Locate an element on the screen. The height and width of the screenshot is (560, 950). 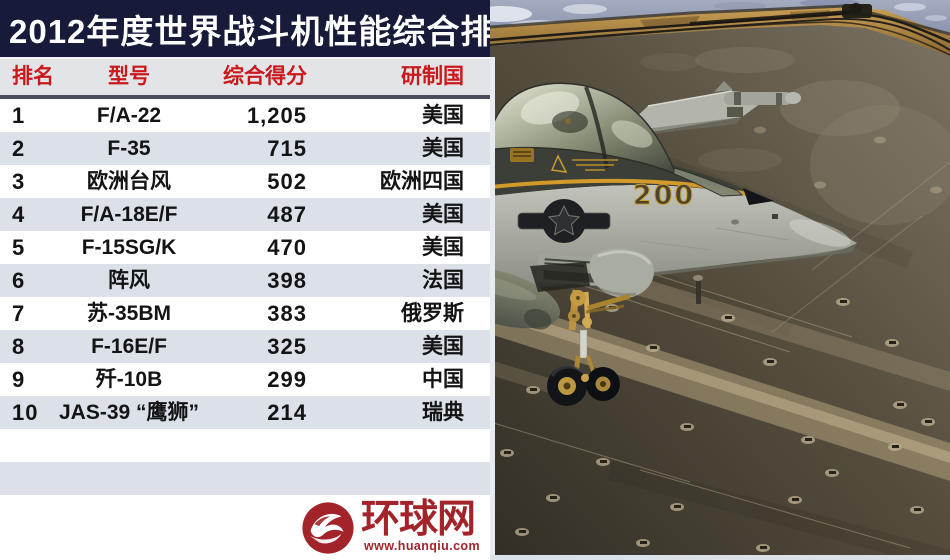
cell-country: 俄罗斯 is located at coordinates (432, 313).